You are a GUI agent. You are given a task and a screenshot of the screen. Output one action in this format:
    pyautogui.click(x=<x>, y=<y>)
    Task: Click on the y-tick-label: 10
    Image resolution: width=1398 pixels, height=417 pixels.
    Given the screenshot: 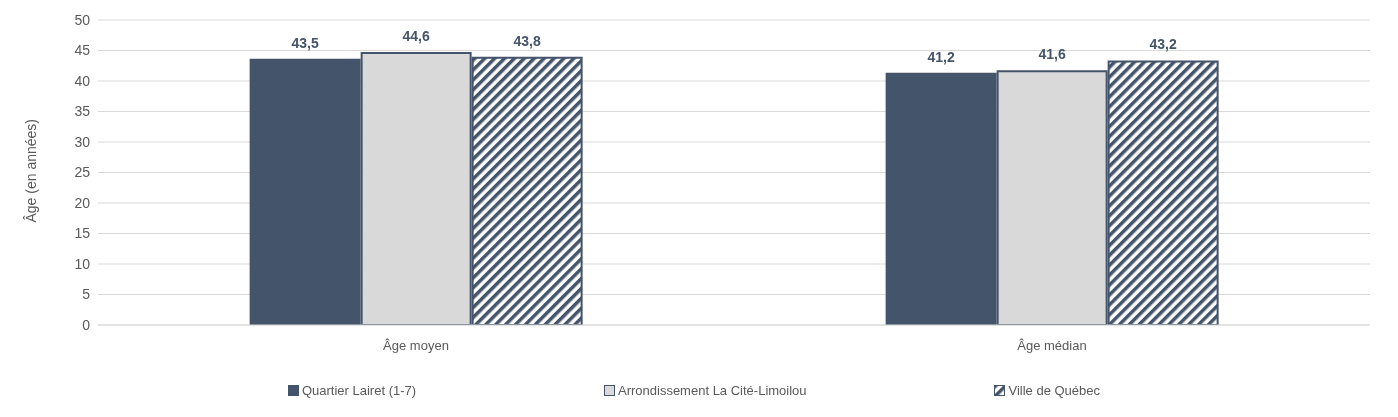 What is the action you would take?
    pyautogui.click(x=82, y=263)
    